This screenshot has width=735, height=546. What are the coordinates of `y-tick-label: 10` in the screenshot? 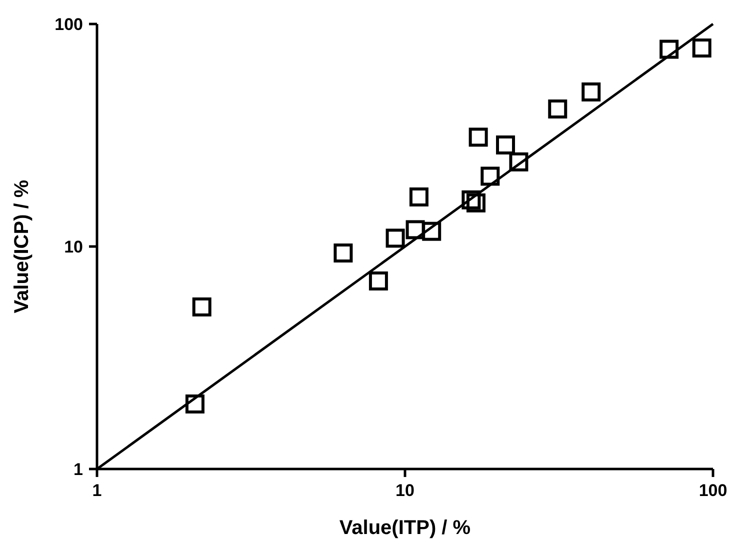 It's located at (73, 247).